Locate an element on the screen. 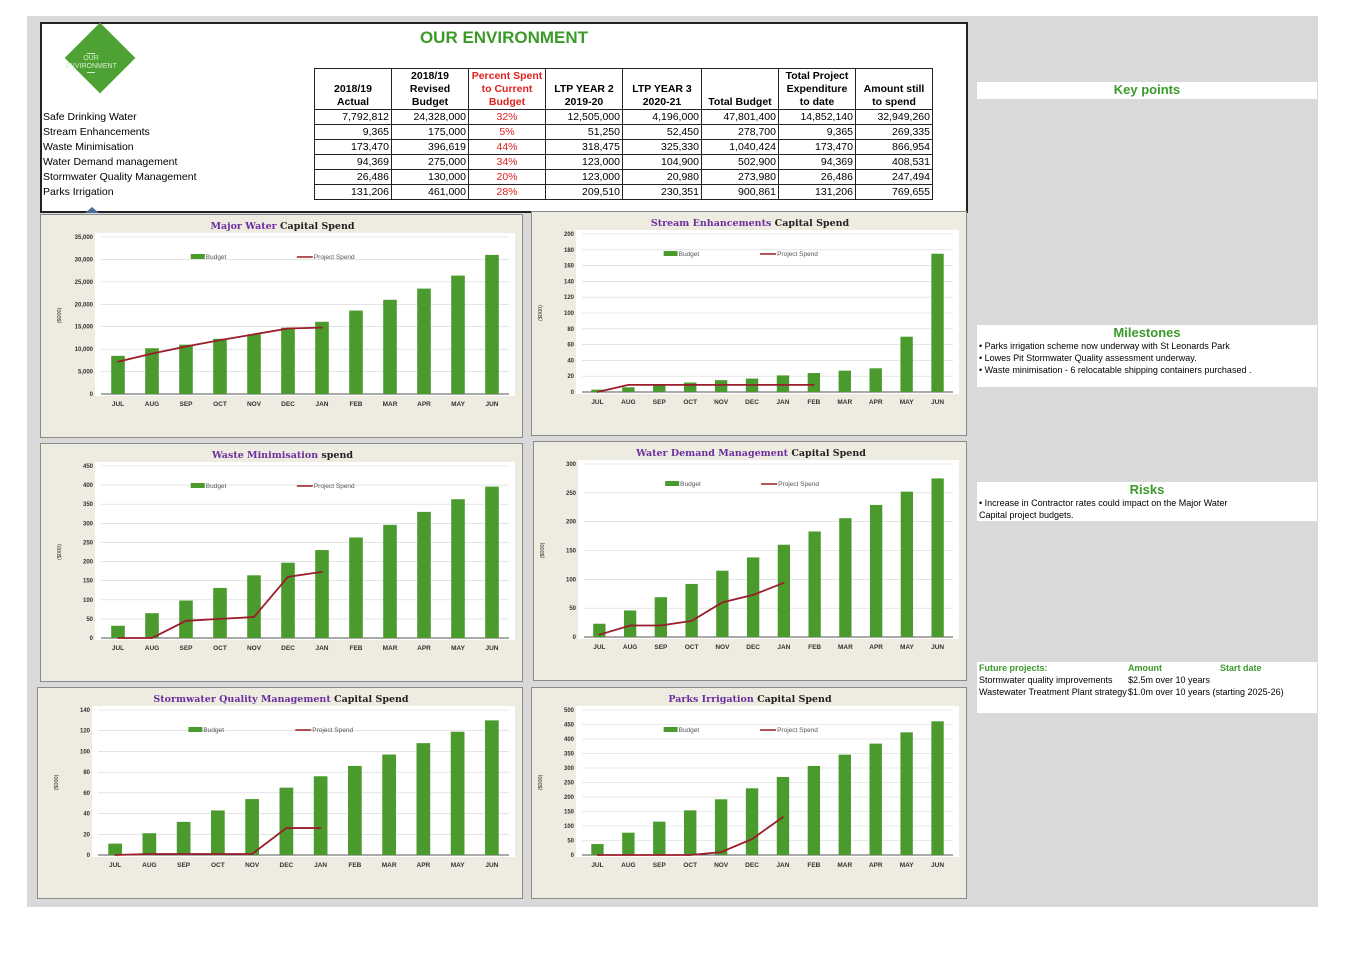 Image resolution: width=1366 pixels, height=966 pixels. start-date-heading: Start date is located at coordinates (1241, 668).